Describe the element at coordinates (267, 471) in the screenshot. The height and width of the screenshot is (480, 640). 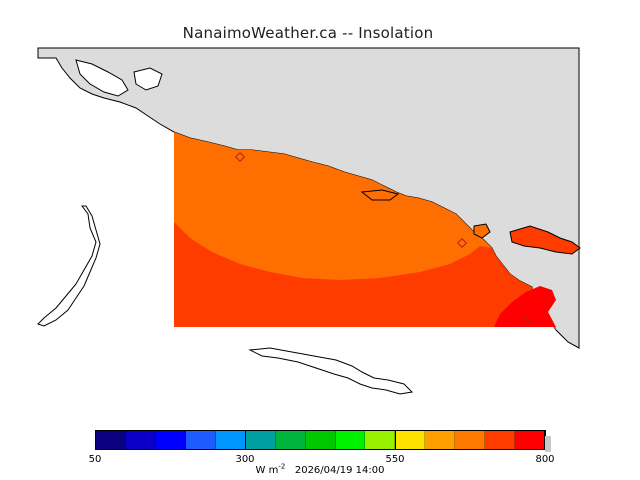
I see `units-label: W m` at that location.